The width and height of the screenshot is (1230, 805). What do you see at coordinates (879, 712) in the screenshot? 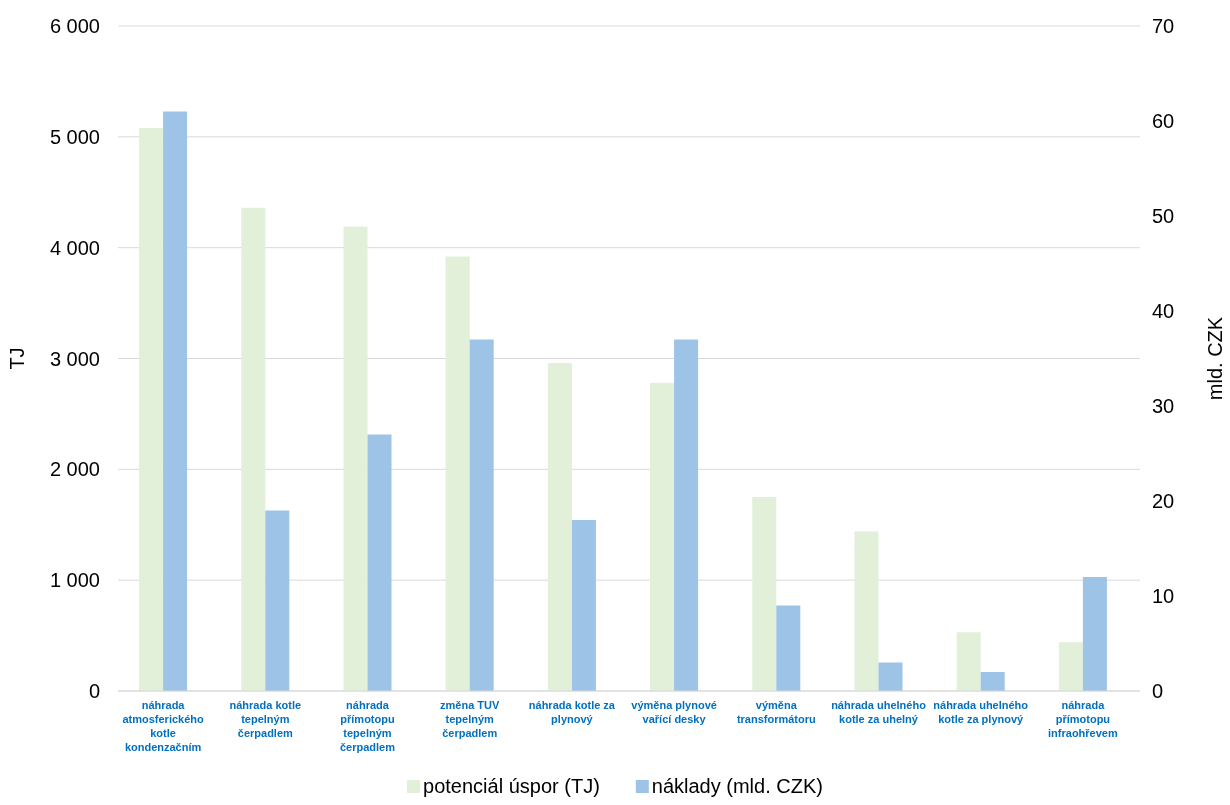
I see `x-tick-label: náhrada uhelného kotle za uhelný` at bounding box center [879, 712].